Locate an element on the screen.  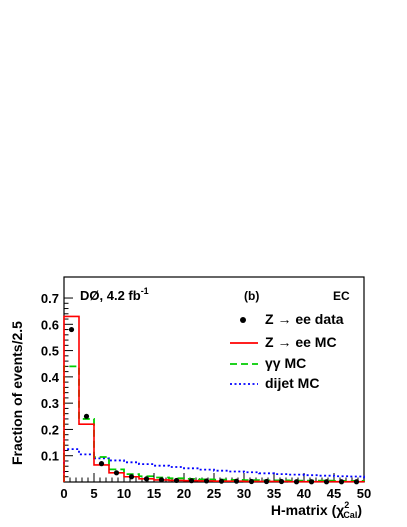
y-tick-label: 0.4 is located at coordinates (50, 377).